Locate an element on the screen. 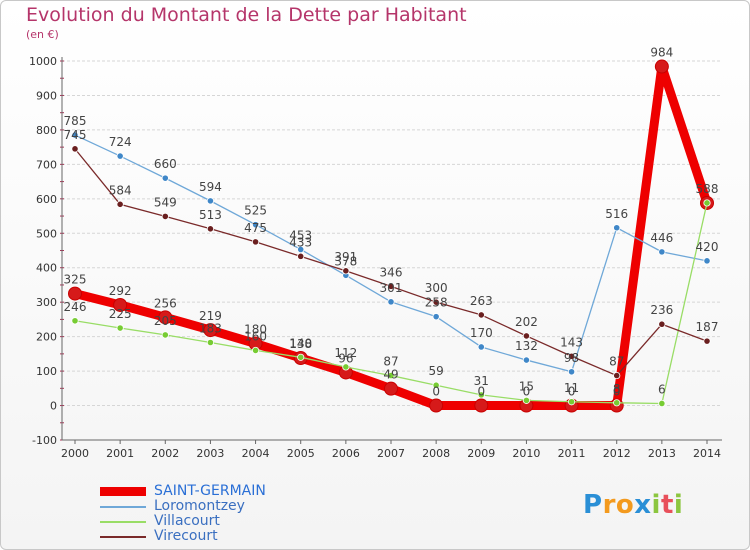 The height and width of the screenshot is (550, 750). y-tick-label: 100 is located at coordinates (46, 371).